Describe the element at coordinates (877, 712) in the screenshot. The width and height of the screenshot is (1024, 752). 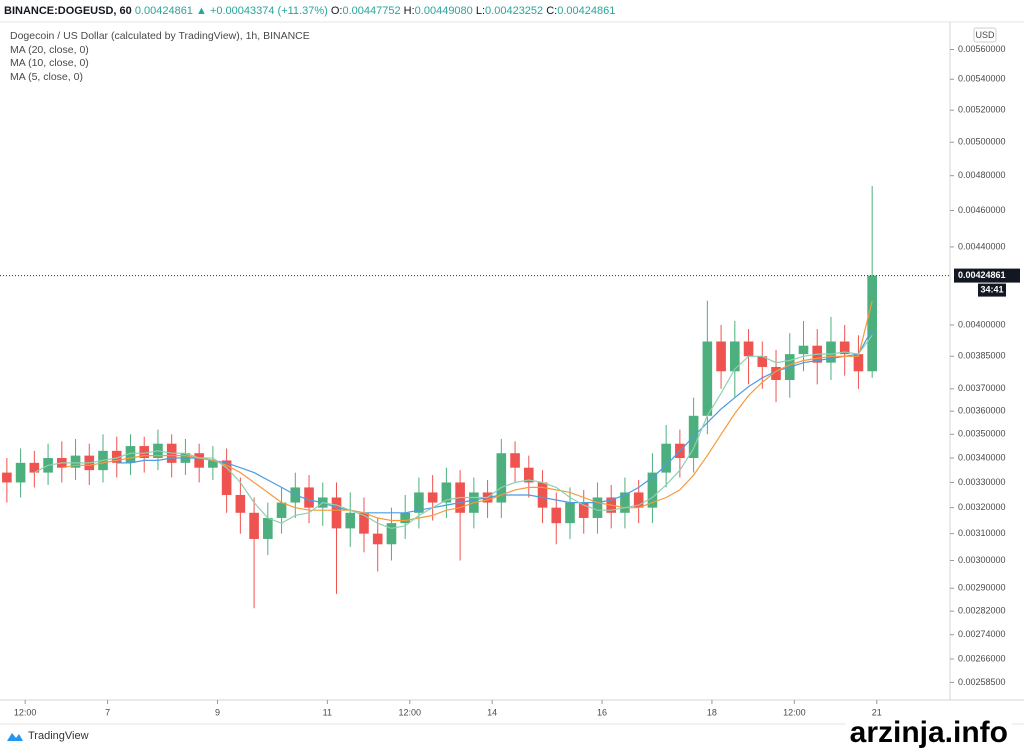
I see `x-tick-label: 21` at that location.